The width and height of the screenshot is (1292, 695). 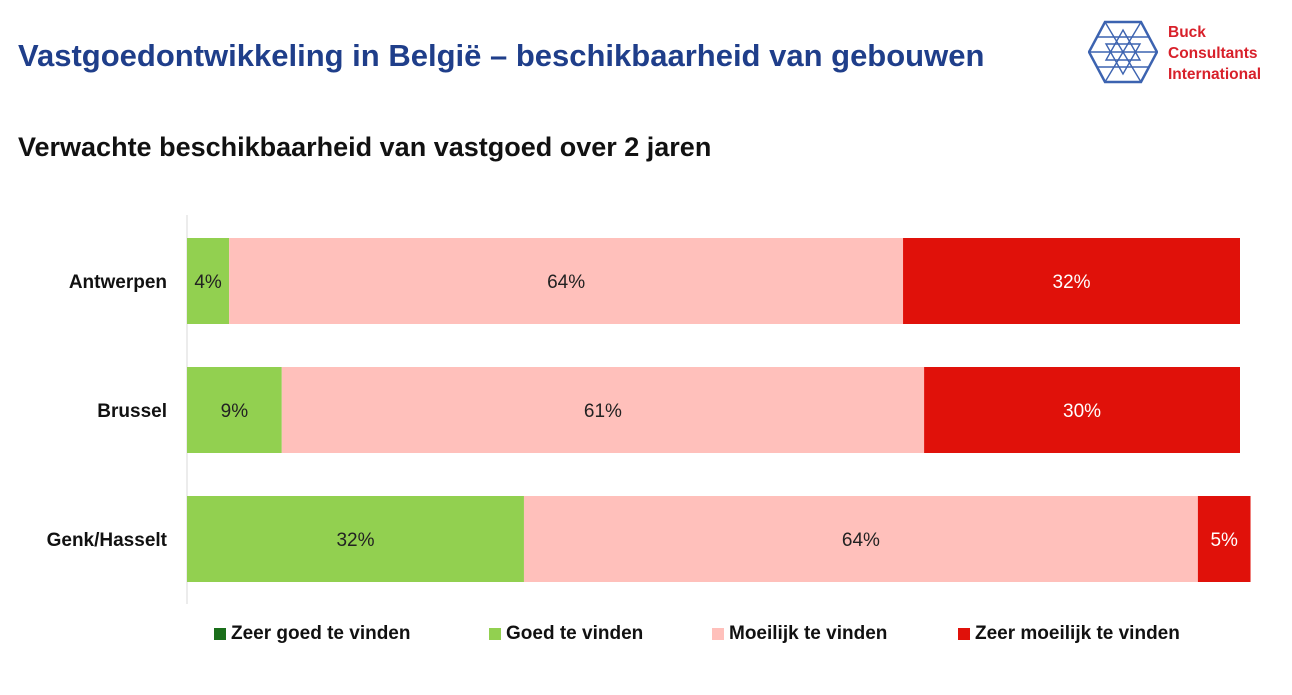 What do you see at coordinates (132, 411) in the screenshot?
I see `category-label: Brussel` at bounding box center [132, 411].